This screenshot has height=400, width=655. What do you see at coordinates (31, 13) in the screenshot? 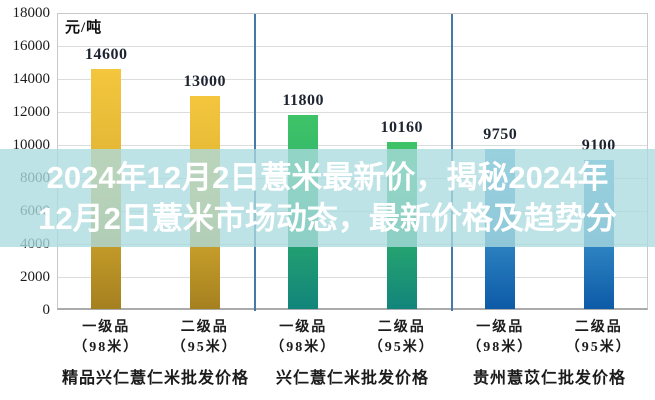
I see `y-axis-tick-label: 18000` at bounding box center [31, 13].